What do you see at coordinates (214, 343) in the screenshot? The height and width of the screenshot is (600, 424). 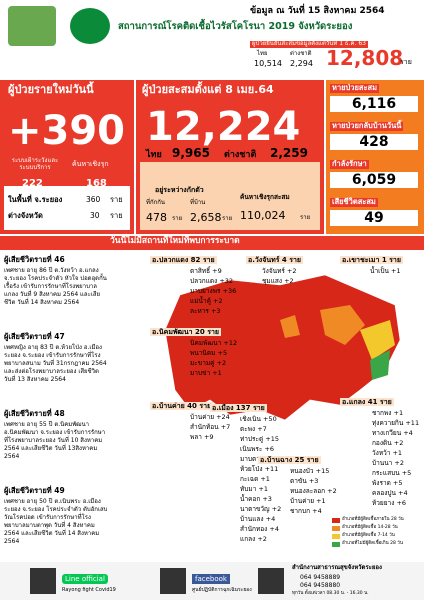 I see `subdistrict: นิคมพัฒนา +12` at bounding box center [214, 343].